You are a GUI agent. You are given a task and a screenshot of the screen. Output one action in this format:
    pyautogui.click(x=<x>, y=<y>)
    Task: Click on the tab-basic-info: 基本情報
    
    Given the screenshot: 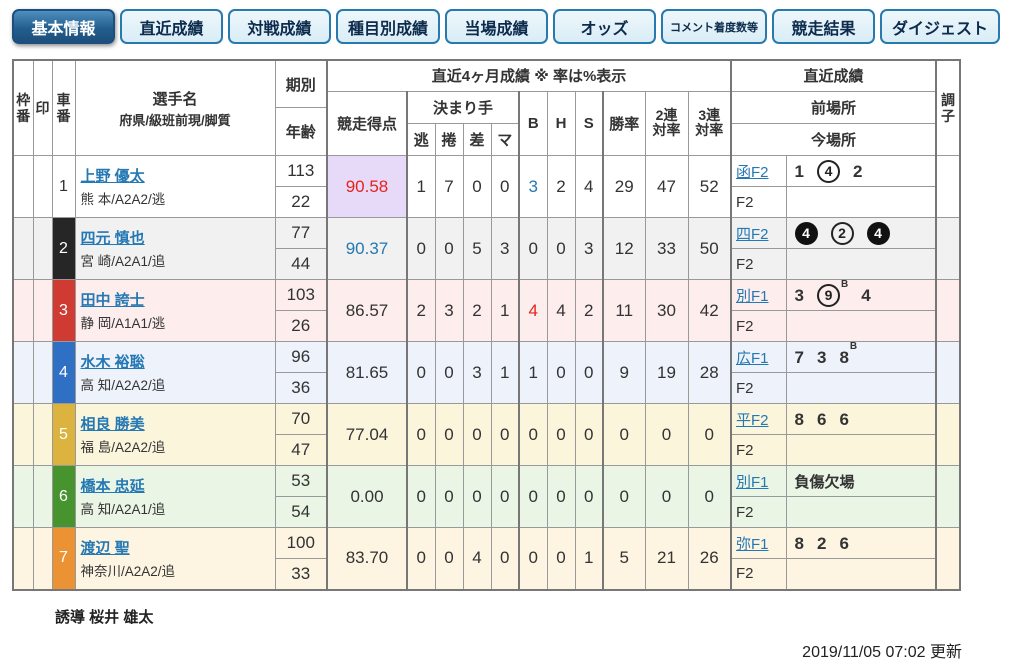 What is the action you would take?
    pyautogui.click(x=63, y=26)
    